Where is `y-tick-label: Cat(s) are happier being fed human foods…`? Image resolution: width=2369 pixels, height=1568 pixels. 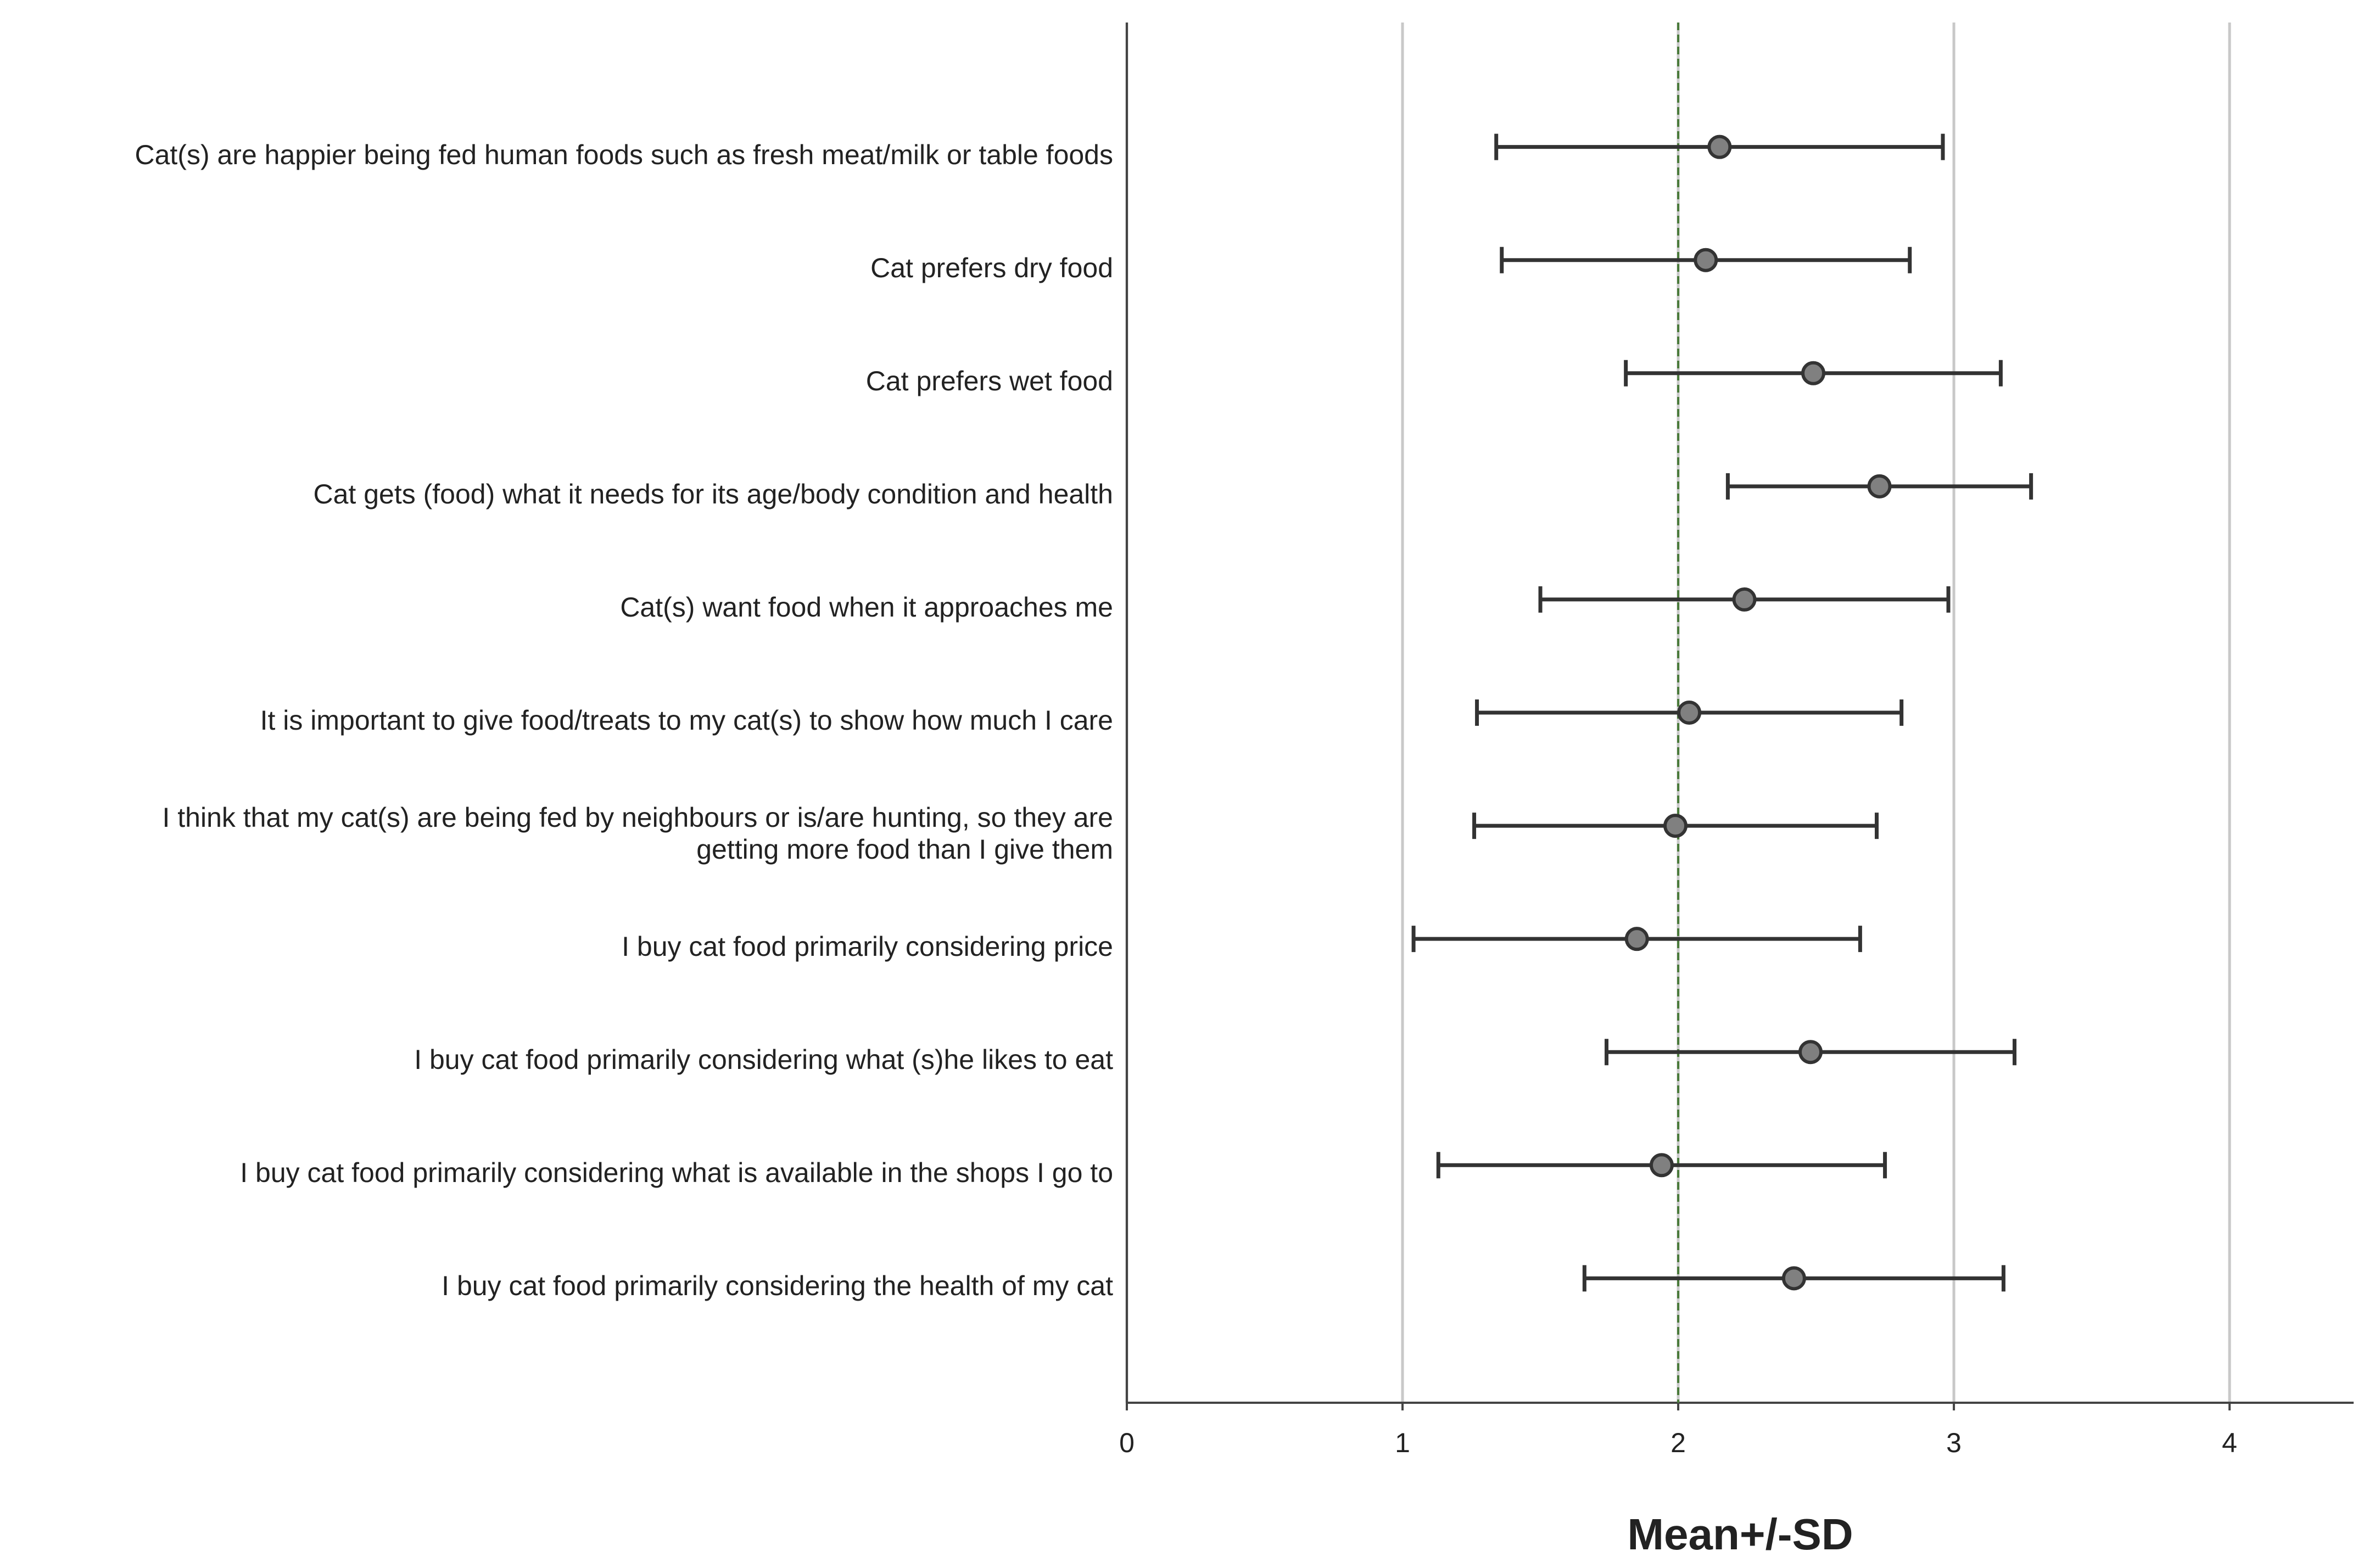
y-tick-label: Cat(s) are happier being fed human foods… is located at coordinates (625, 154).